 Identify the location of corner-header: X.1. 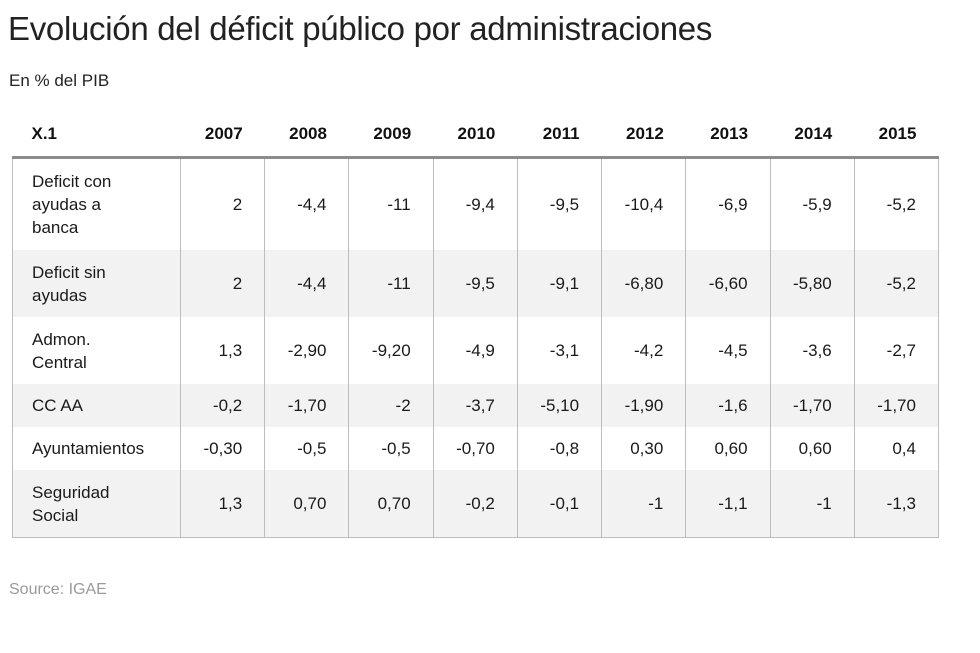
(96, 135).